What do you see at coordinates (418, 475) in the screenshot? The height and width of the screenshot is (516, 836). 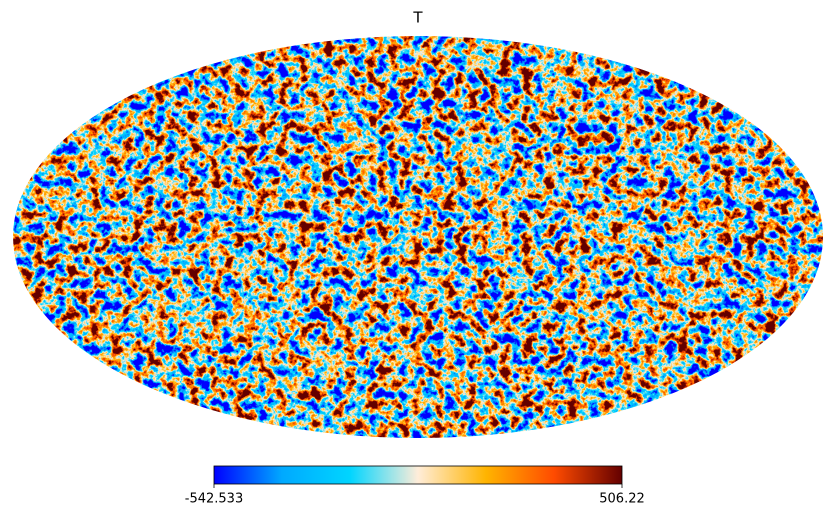 I see `colorbar` at bounding box center [418, 475].